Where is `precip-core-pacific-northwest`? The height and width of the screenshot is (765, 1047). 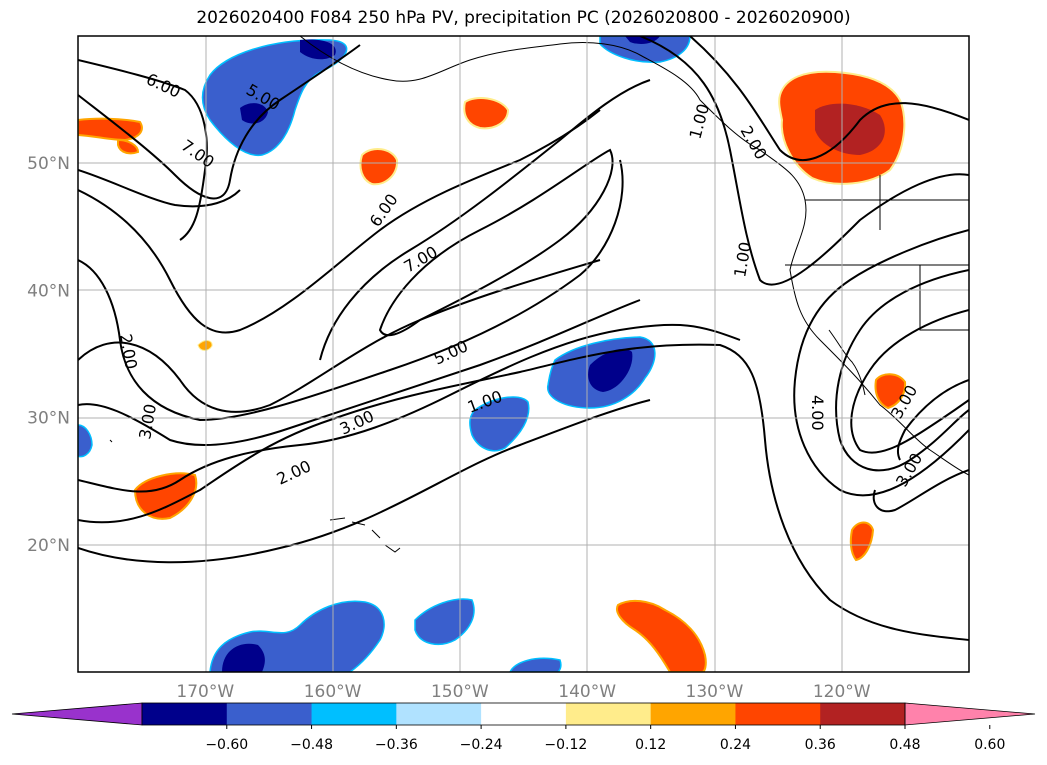
precip-core-pacific-northwest is located at coordinates (850, 129).